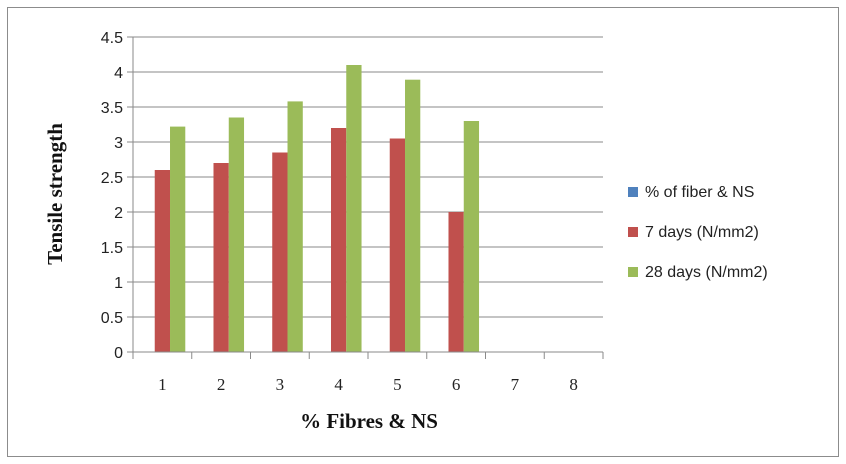 Image resolution: width=846 pixels, height=464 pixels. I want to click on y-tick-label: 3, so click(118, 143).